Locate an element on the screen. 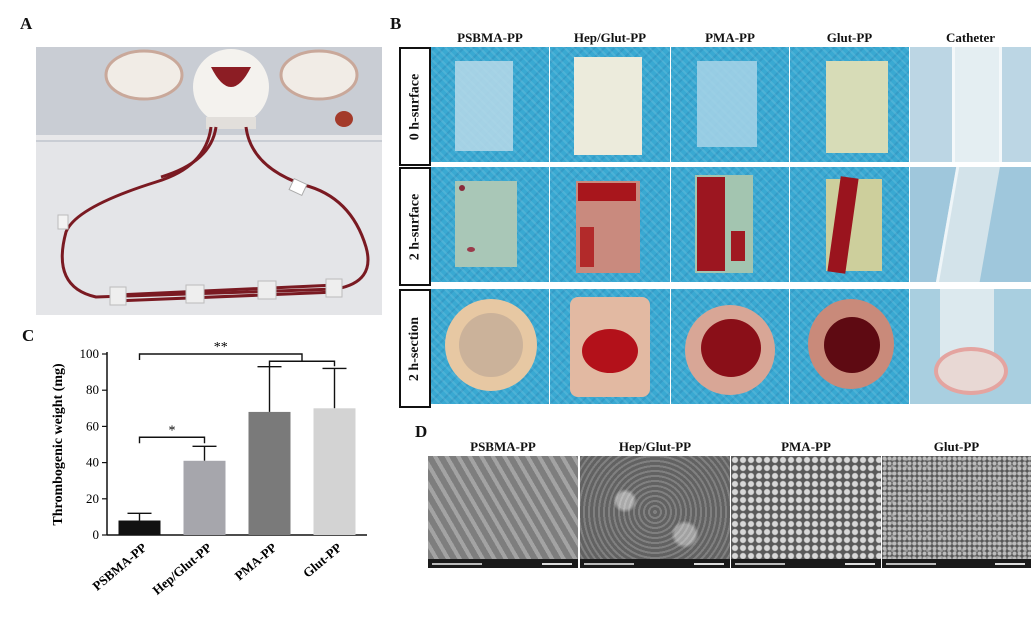  panel-b-row-label: 2 h-surface is located at coordinates (415, 226).